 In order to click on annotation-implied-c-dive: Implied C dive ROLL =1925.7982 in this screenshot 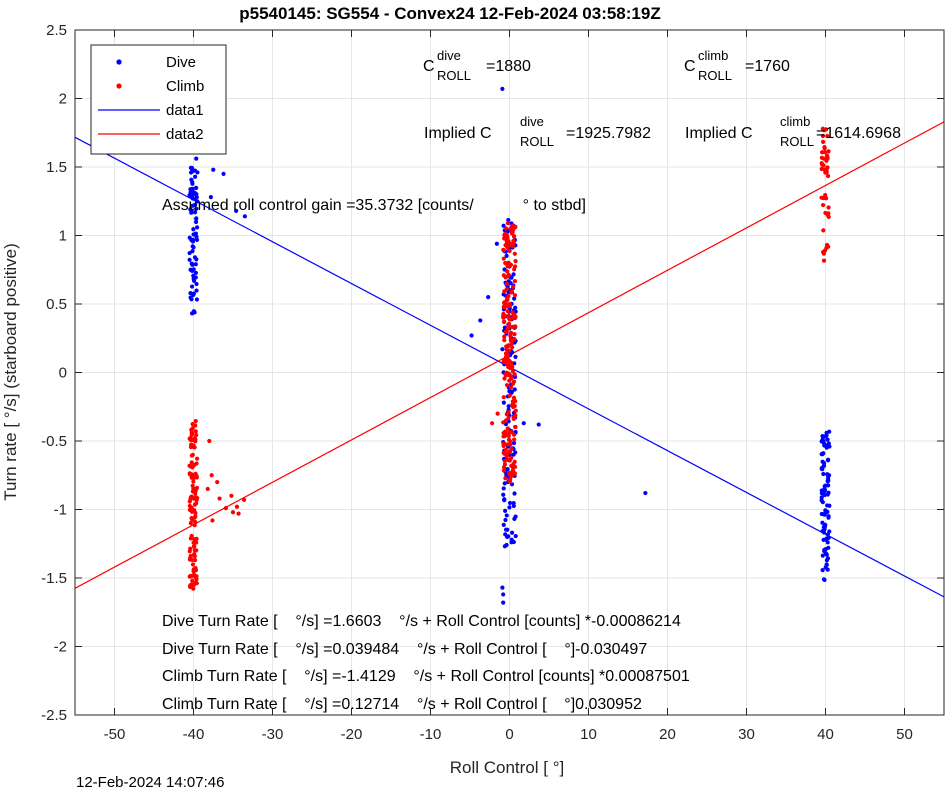, I will do `click(537, 131)`.